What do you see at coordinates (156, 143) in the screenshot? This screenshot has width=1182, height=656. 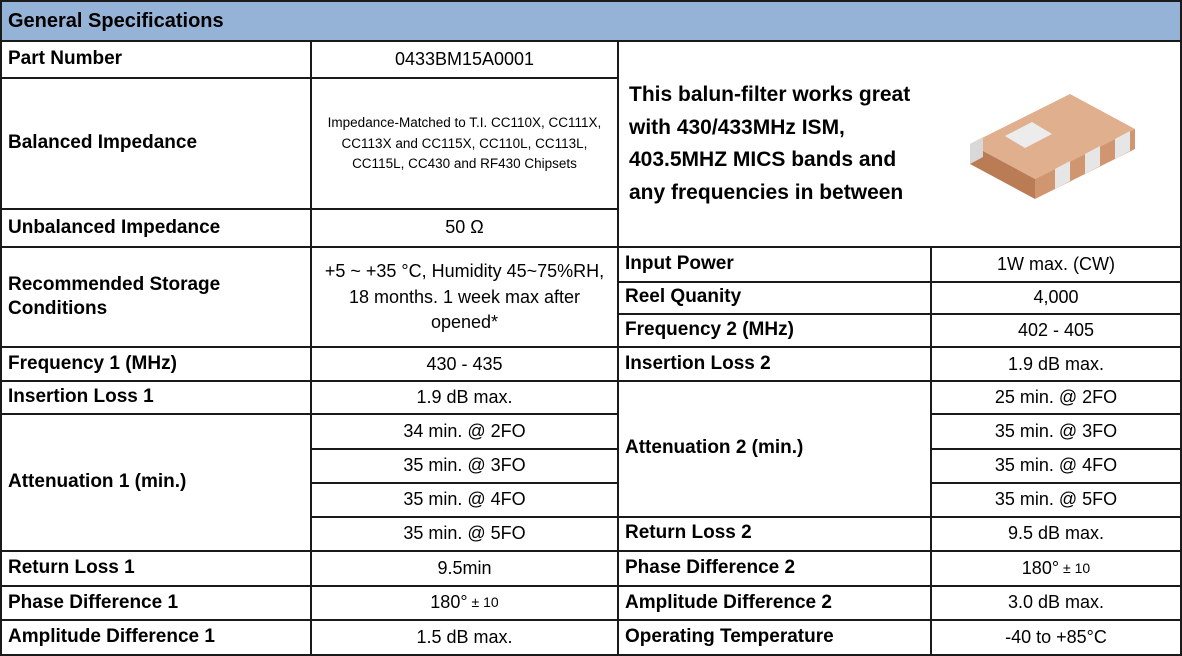 I see `label: Balanced Impedance` at bounding box center [156, 143].